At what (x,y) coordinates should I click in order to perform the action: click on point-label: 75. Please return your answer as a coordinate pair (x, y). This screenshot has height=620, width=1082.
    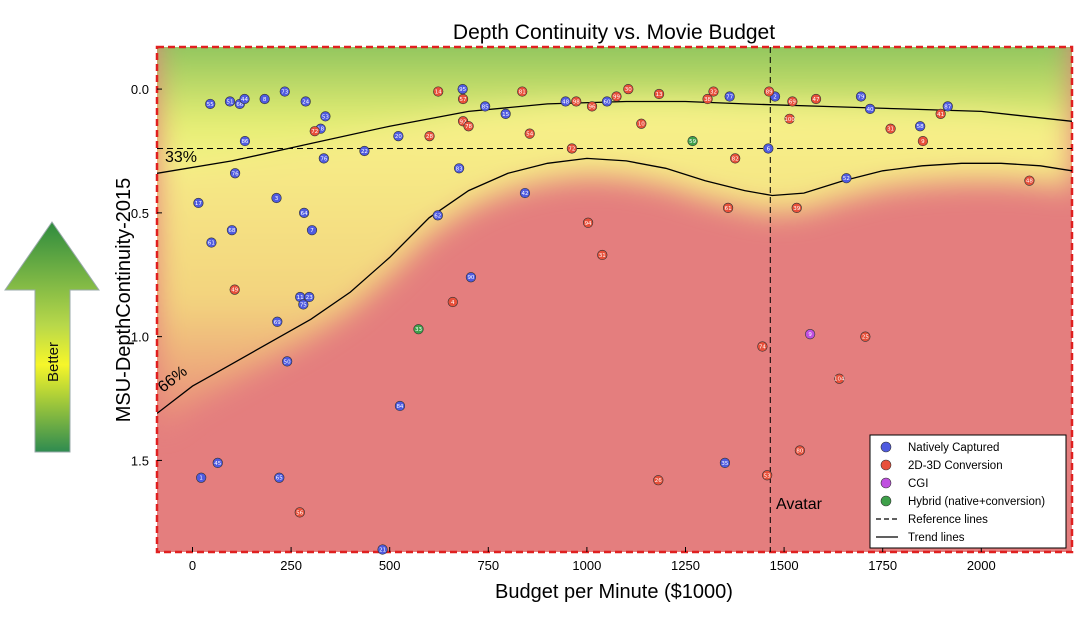
    Looking at the image, I should click on (303, 305).